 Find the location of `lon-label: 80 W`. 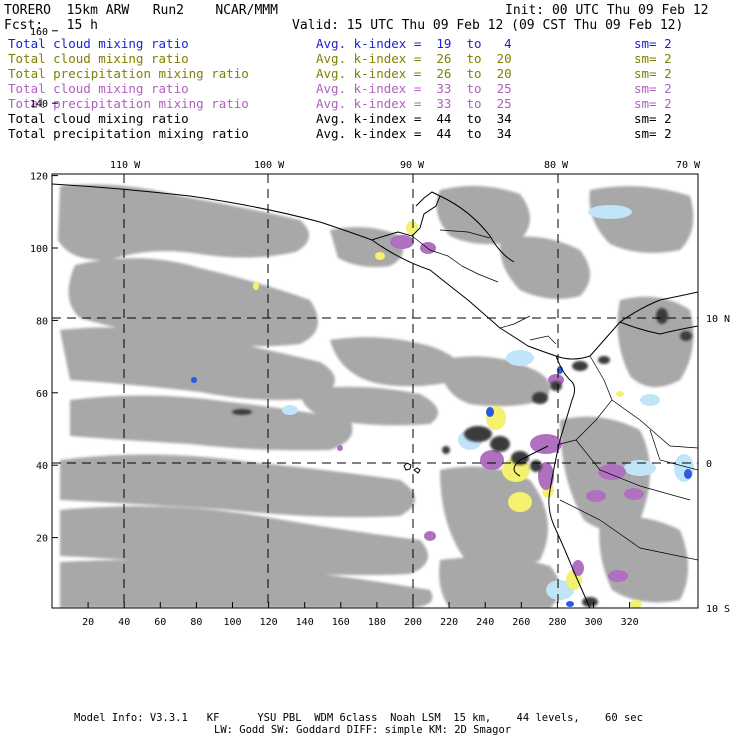

lon-label: 80 W is located at coordinates (556, 165).